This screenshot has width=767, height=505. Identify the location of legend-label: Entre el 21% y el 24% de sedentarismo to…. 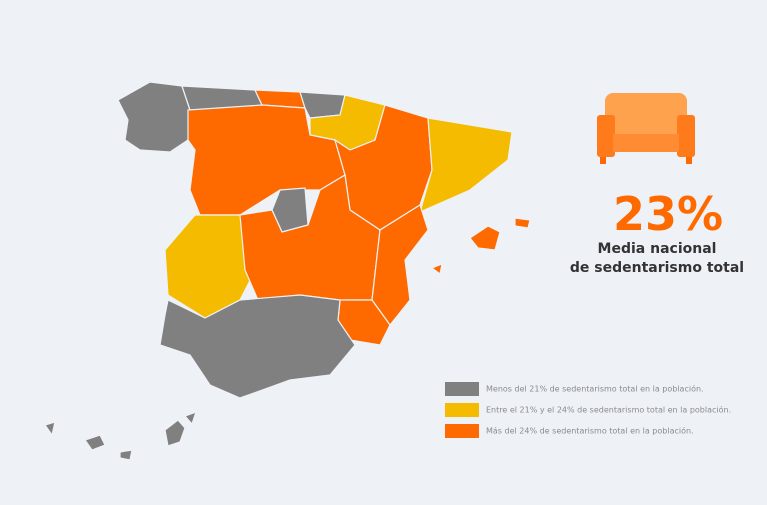
(608, 410).